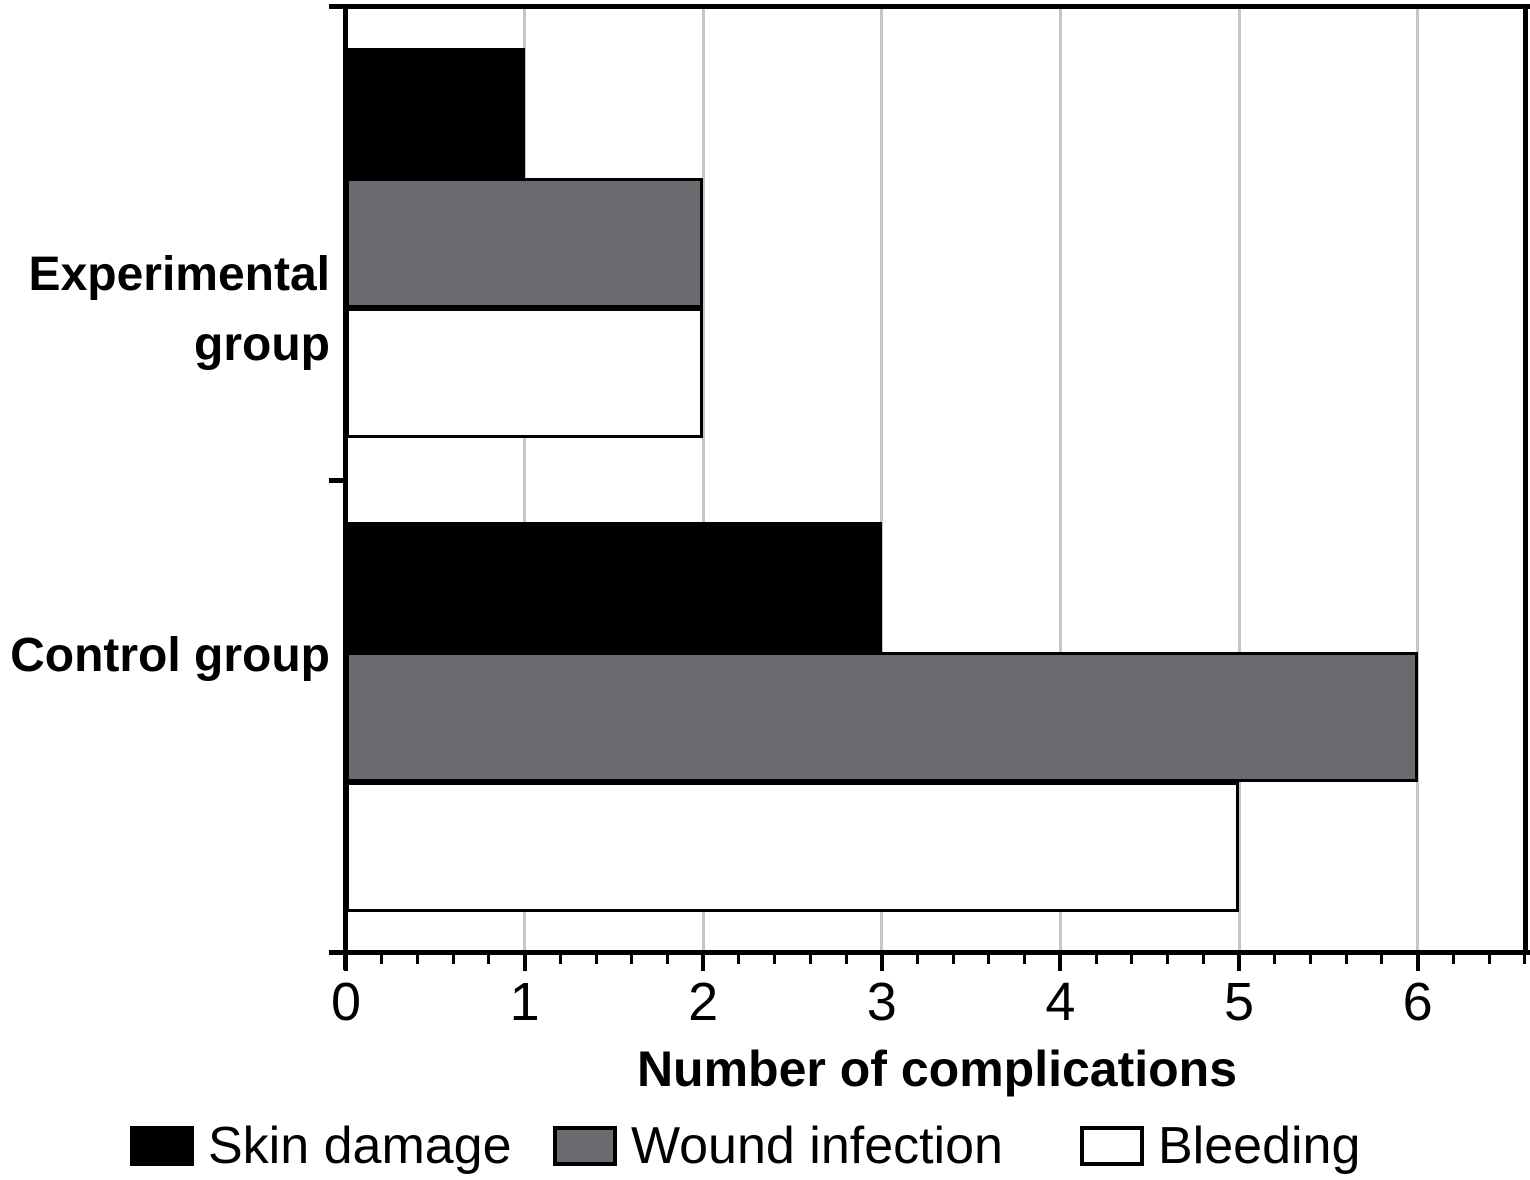 The height and width of the screenshot is (1180, 1530). I want to click on x-minor-tick-5.2, so click(1275, 959).